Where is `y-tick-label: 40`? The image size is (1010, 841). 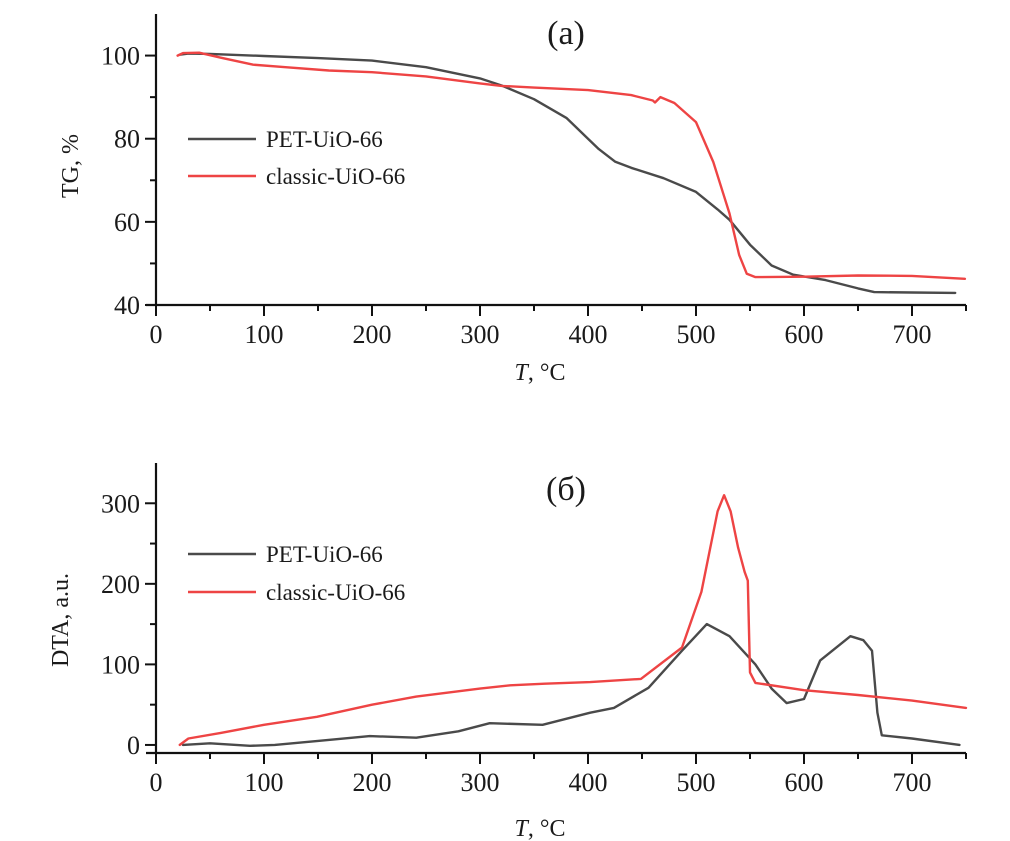 y-tick-label: 40 is located at coordinates (127, 305).